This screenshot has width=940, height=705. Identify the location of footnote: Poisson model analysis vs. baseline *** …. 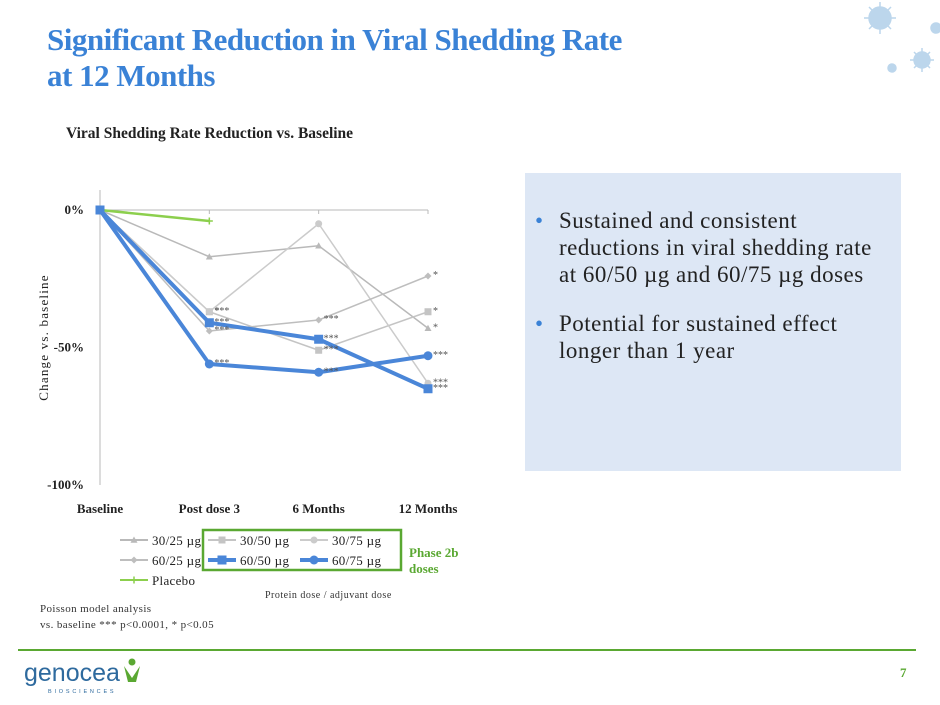
(127, 617).